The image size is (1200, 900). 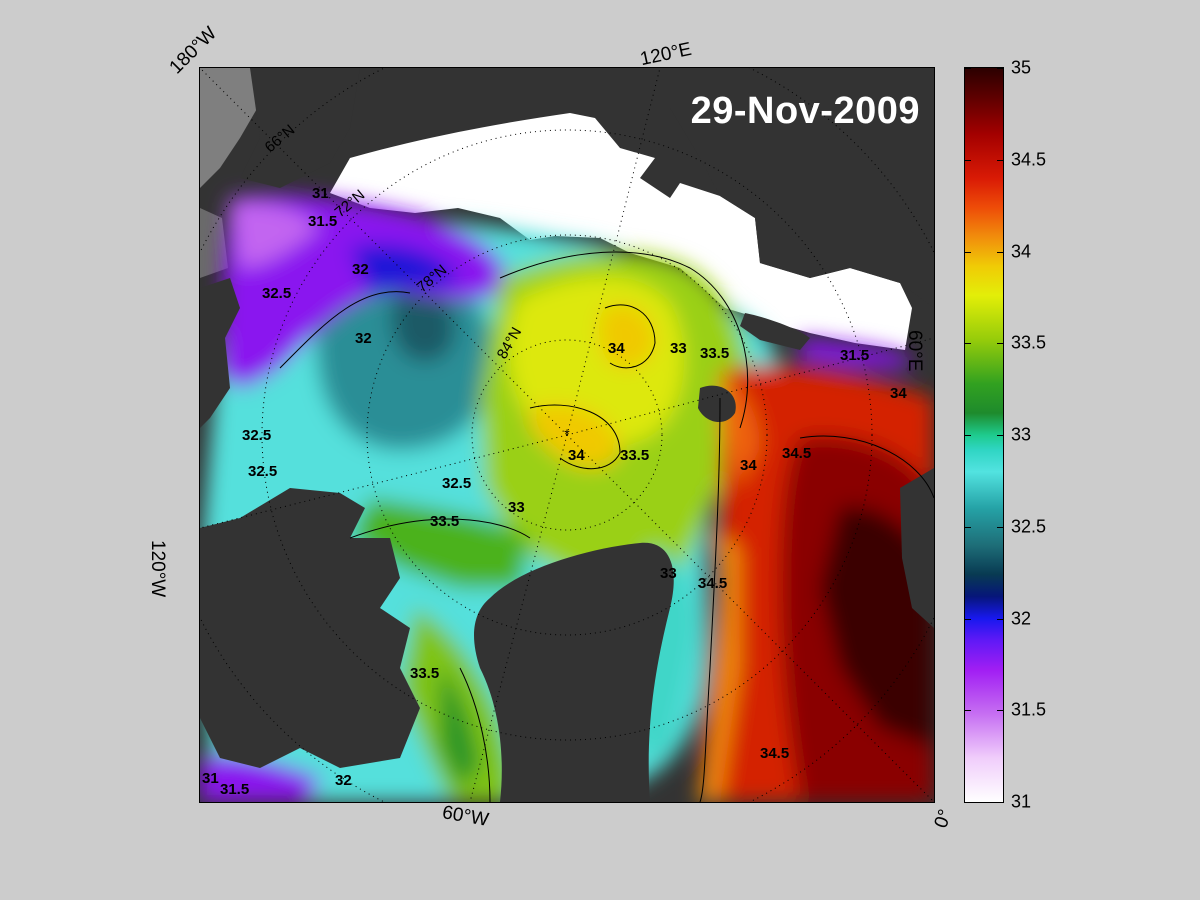 I want to click on canada-west, so click(x=220, y=353).